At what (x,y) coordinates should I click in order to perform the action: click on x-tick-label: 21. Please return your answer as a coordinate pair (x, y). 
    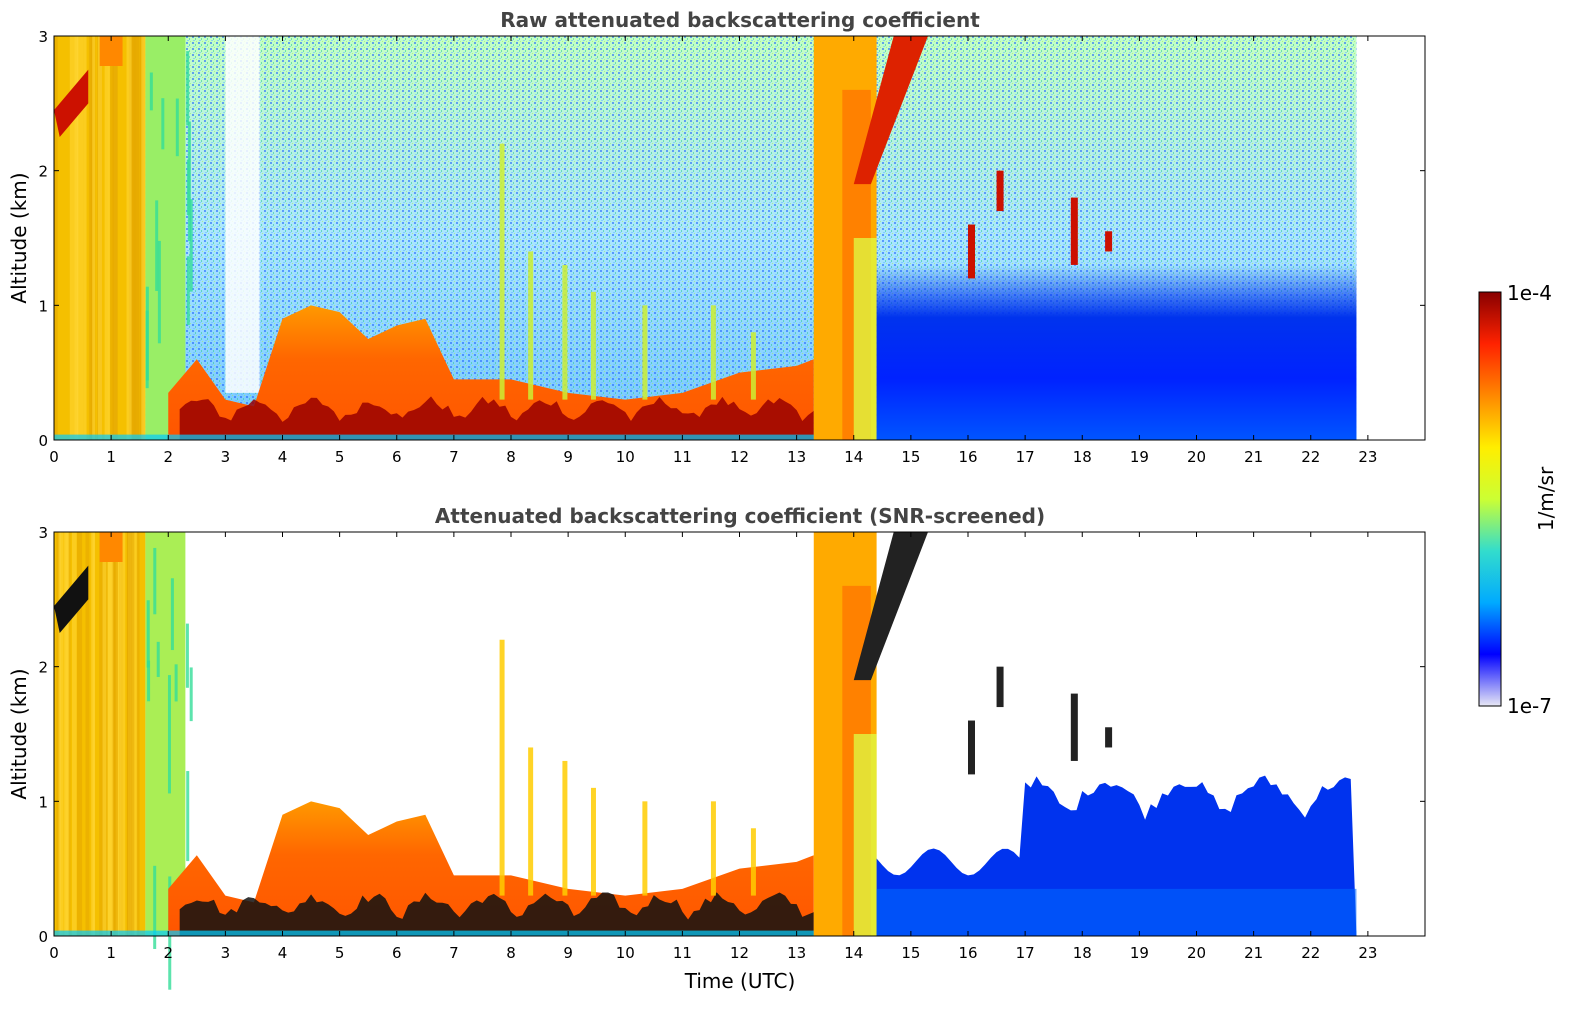
    Looking at the image, I should click on (1253, 953).